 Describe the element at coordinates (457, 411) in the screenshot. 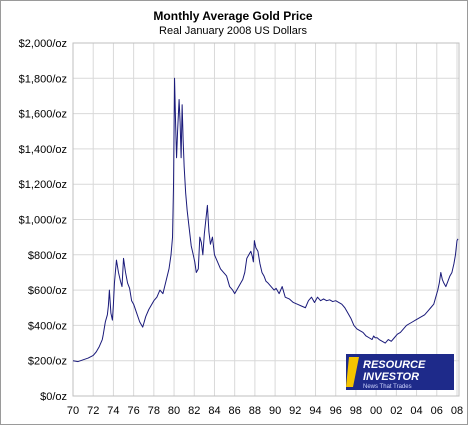

I see `x-tick-label: 08` at that location.